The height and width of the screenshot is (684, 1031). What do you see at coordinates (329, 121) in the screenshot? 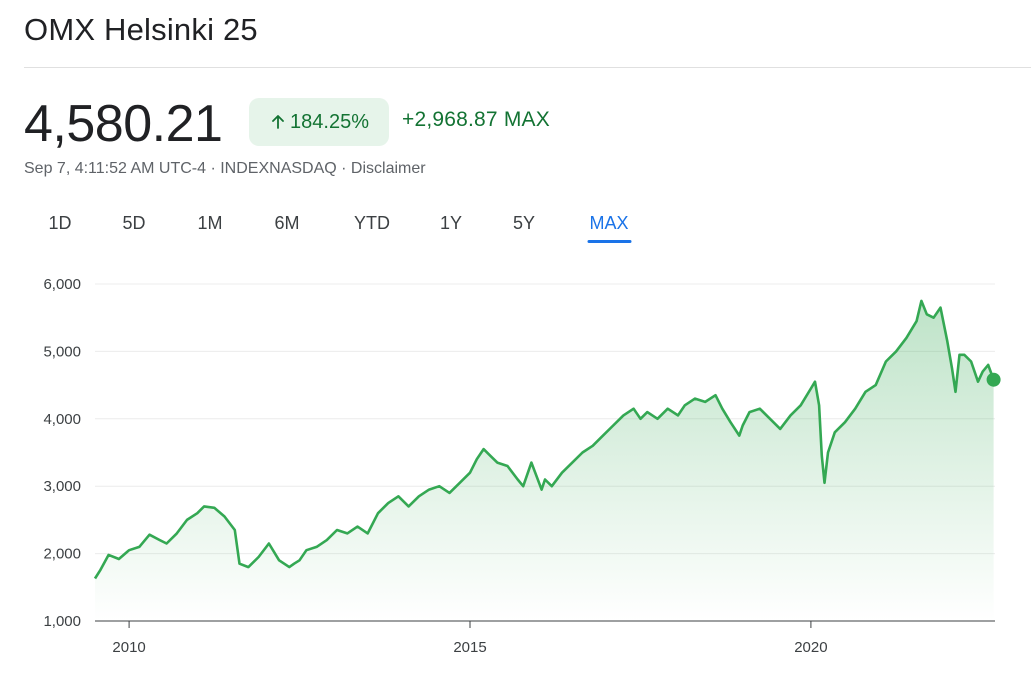
I see `percent-change-value: 184.25%` at bounding box center [329, 121].